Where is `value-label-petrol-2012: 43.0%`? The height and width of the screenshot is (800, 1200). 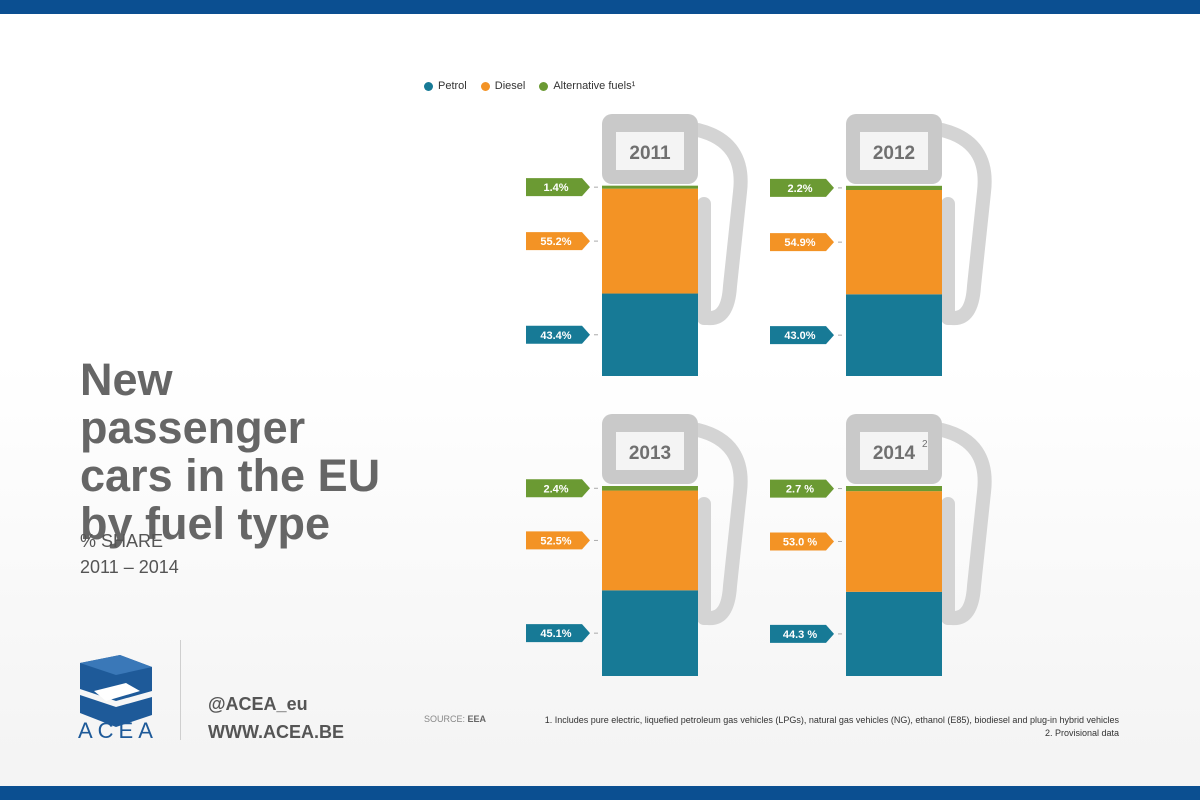
value-label-petrol-2012: 43.0% is located at coordinates (799, 336).